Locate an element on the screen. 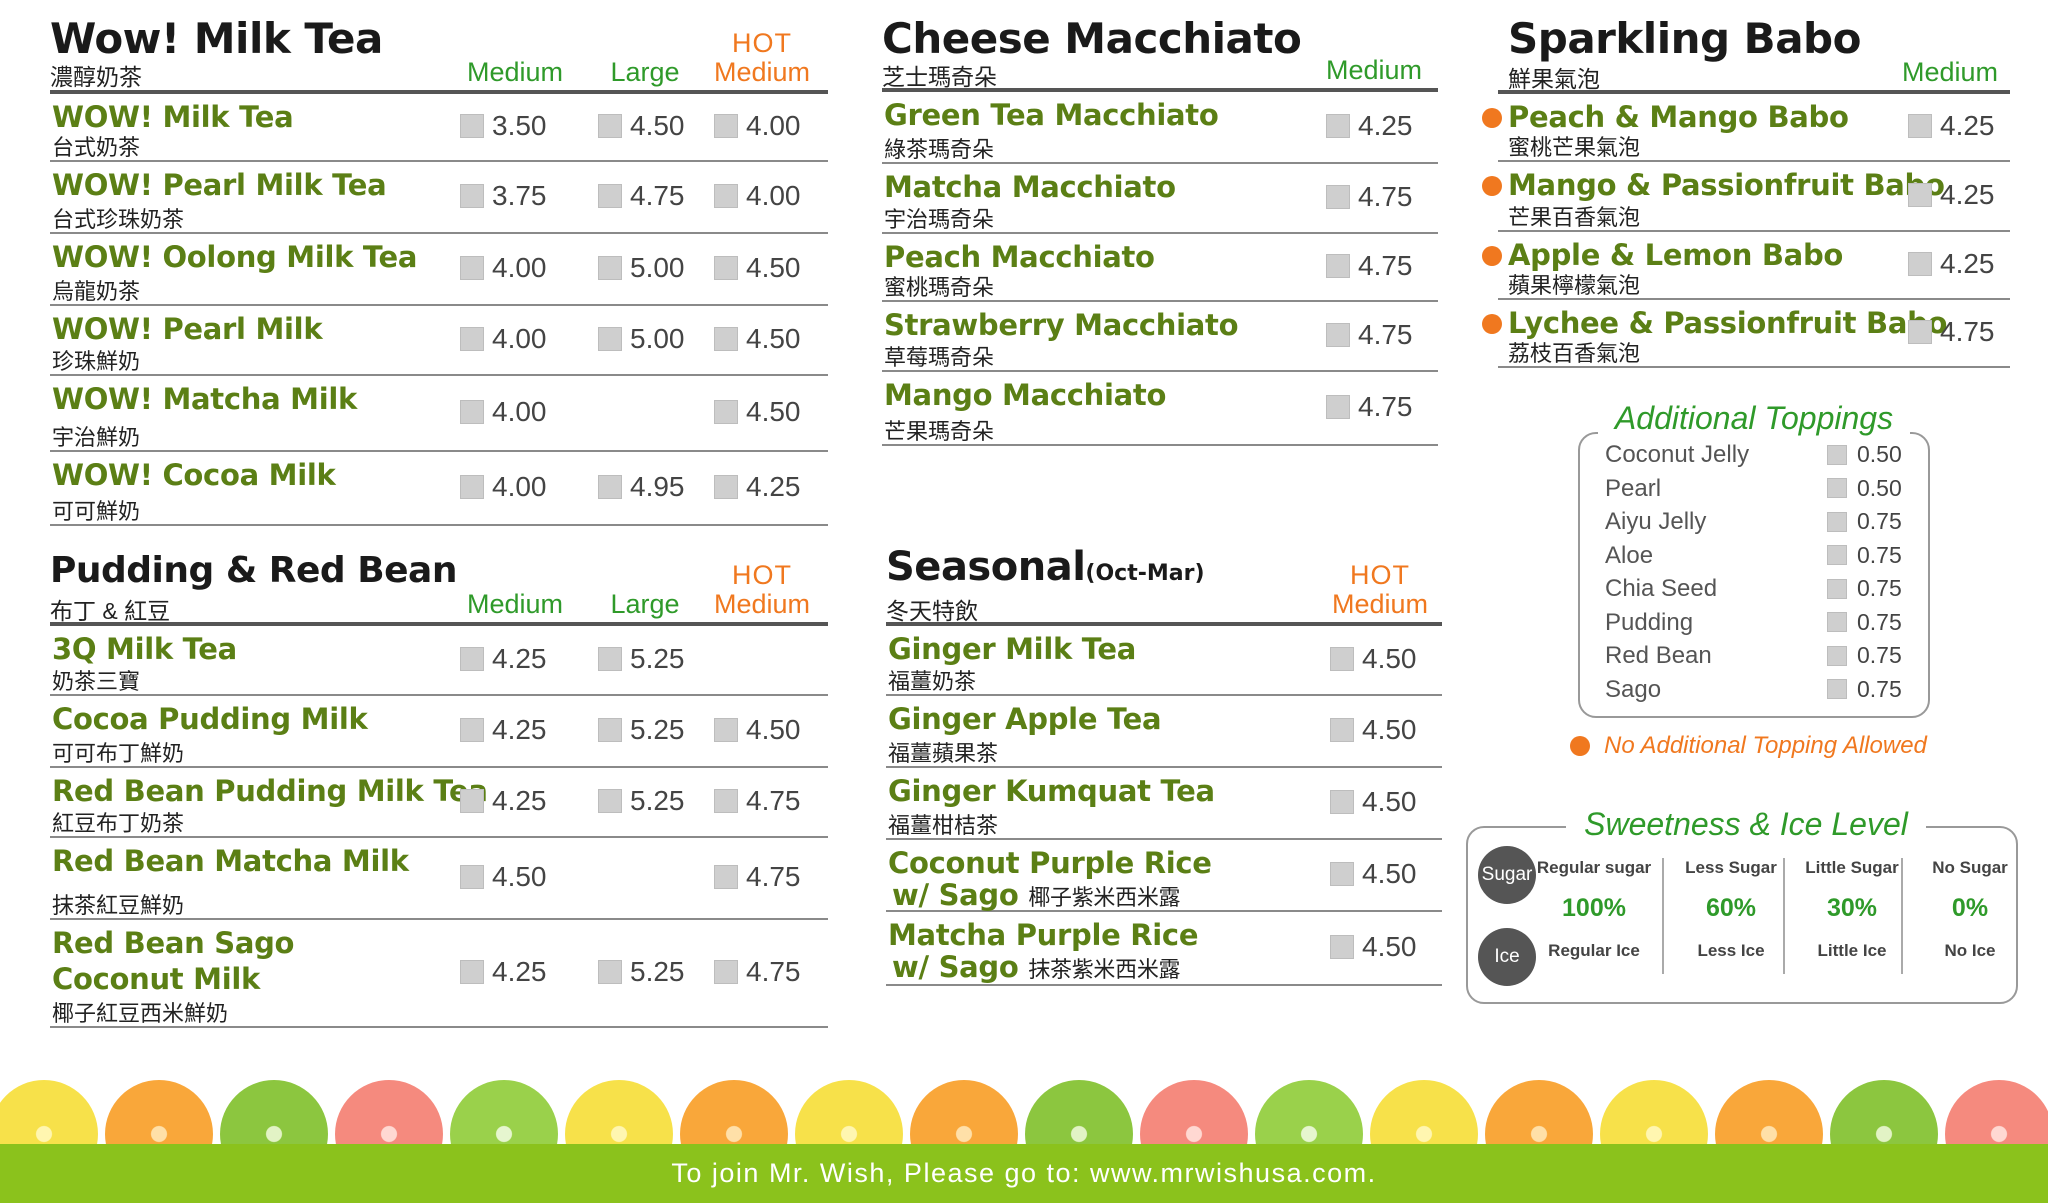  col-large: Large is located at coordinates (645, 603).